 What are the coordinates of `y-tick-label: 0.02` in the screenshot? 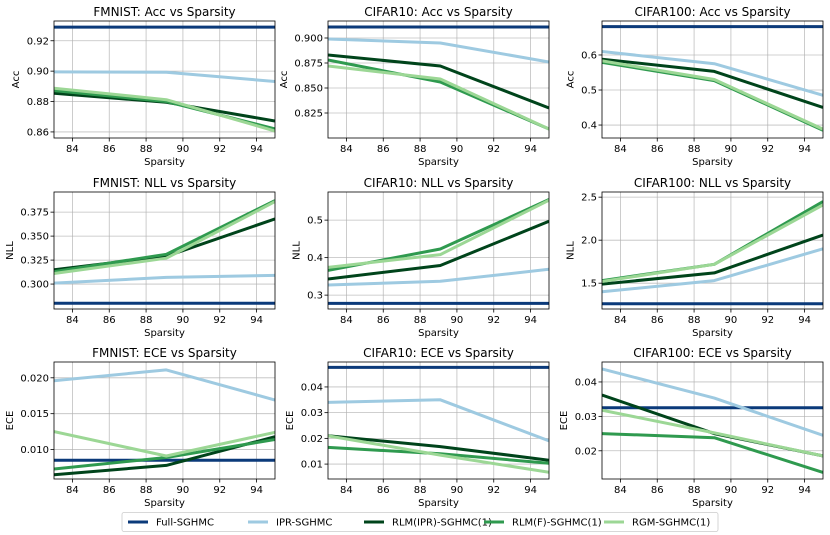 It's located at (586, 451).